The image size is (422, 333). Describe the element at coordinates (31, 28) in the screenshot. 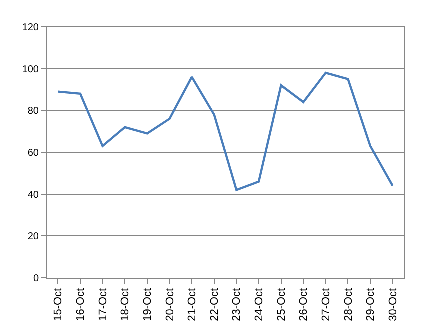

I see `y-tick-label: 120` at that location.